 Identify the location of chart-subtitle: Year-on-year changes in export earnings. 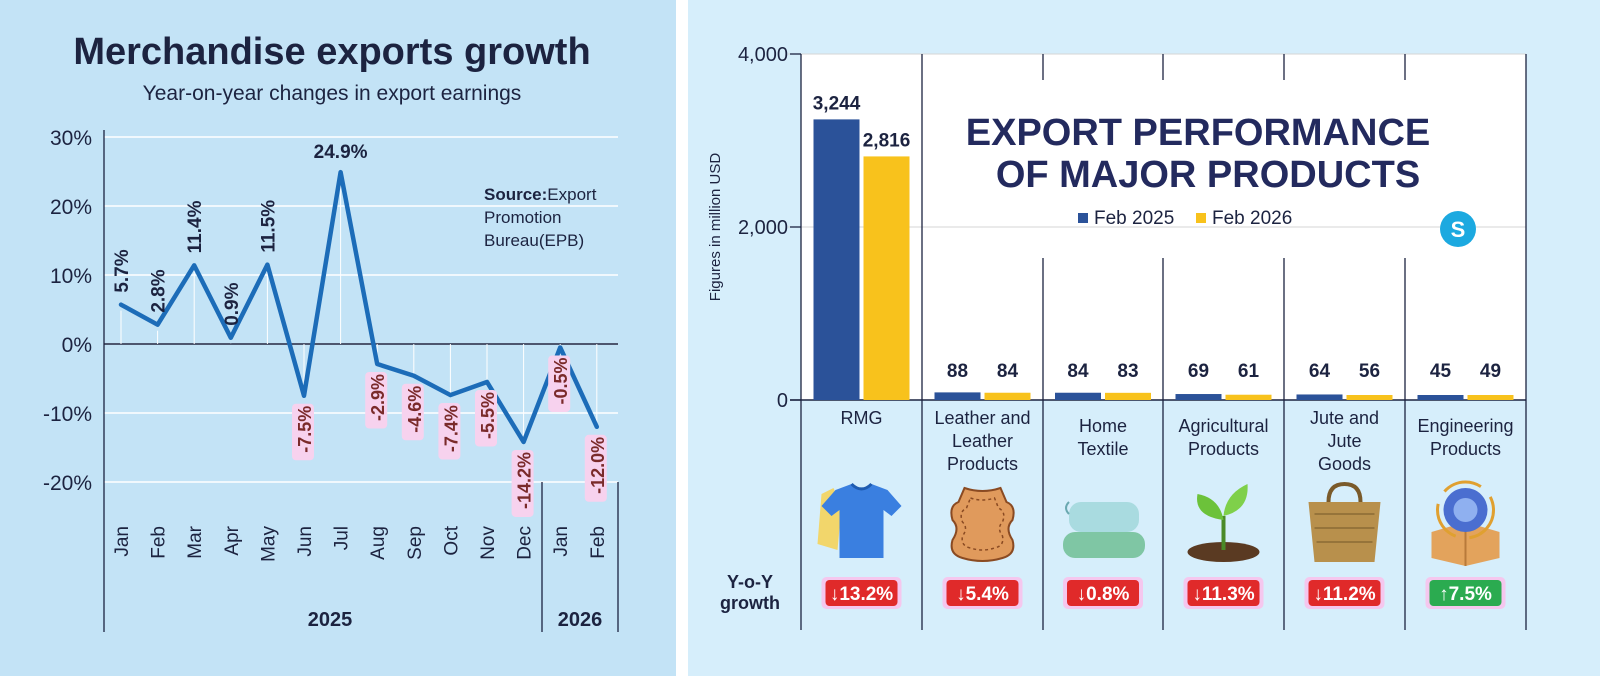
(332, 93).